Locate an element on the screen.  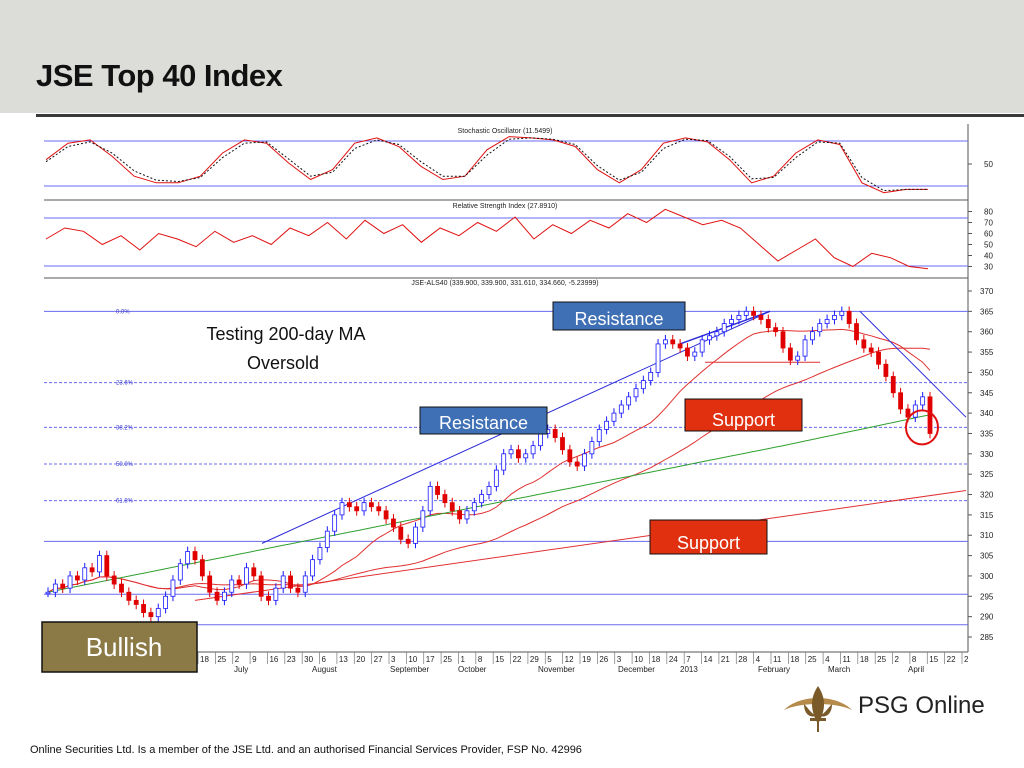
stoch-series-line is located at coordinates (486, 164).